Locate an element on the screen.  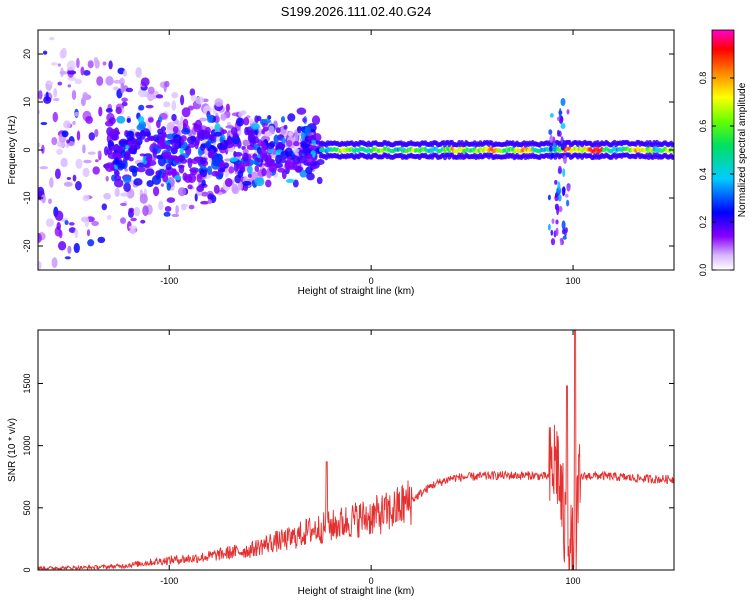
colorbar-tick-label: 0.6 is located at coordinates (703, 126).